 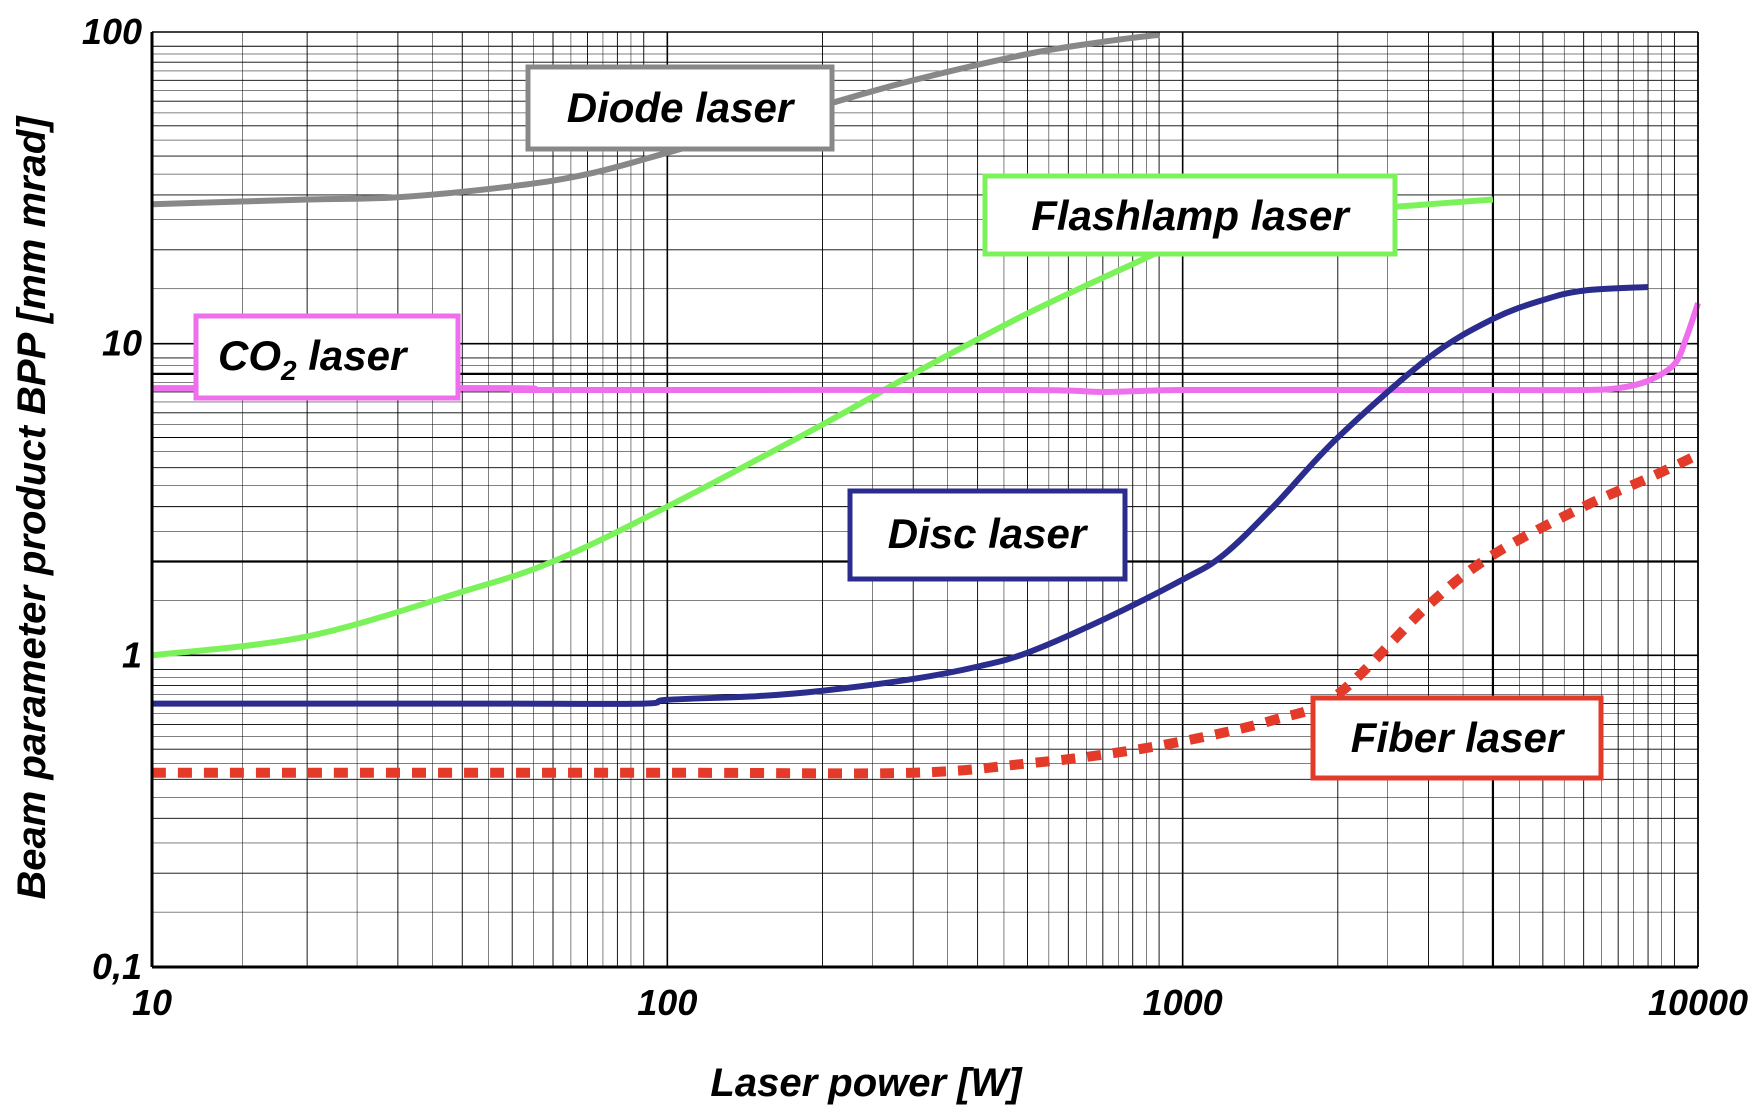 What do you see at coordinates (1183, 1002) in the screenshot?
I see `x-tick-label: 1000` at bounding box center [1183, 1002].